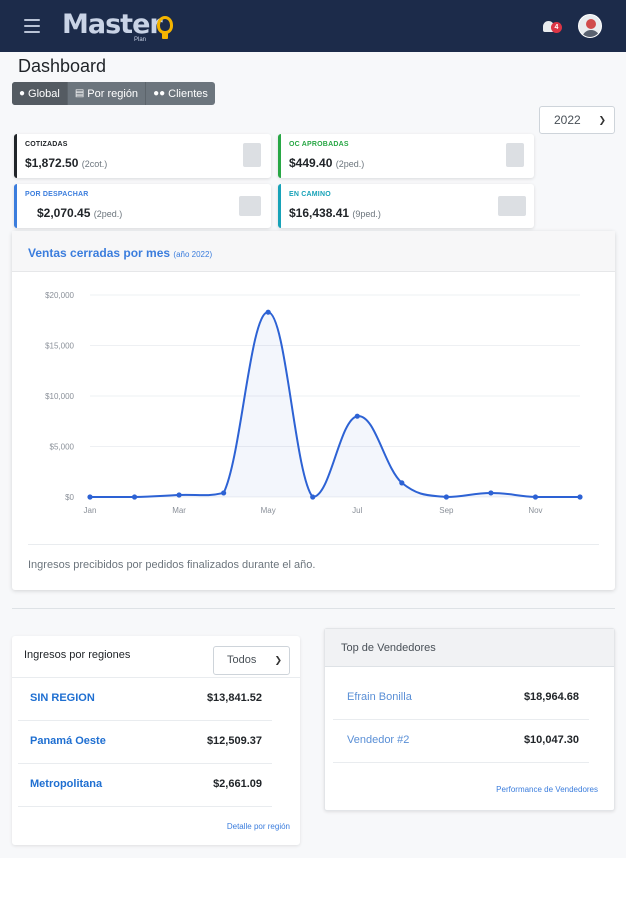  I want to click on region-value: $2,661.09, so click(237, 784).